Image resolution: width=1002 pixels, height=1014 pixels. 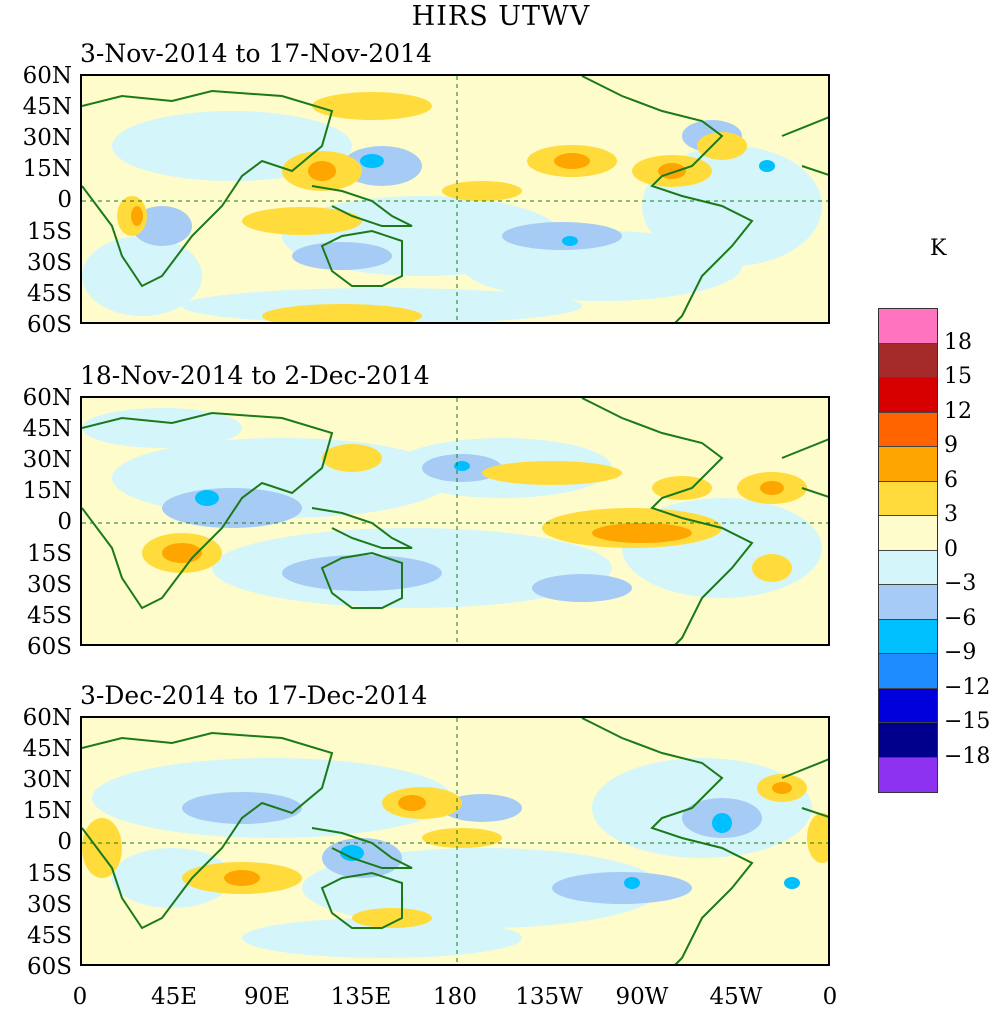 I want to click on lon-label: 45W, so click(x=736, y=997).